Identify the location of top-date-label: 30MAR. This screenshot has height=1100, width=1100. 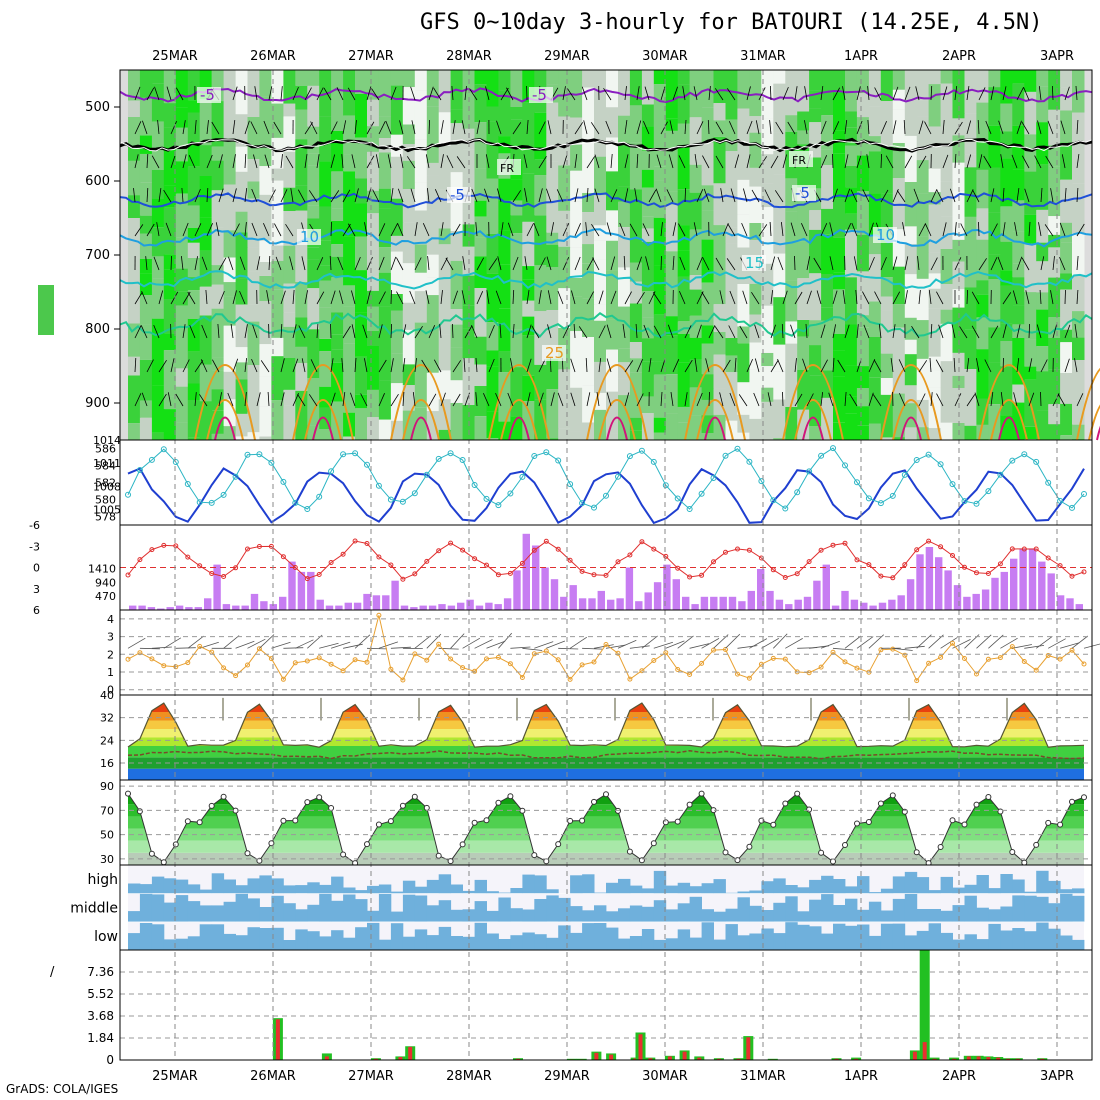
(665, 56).